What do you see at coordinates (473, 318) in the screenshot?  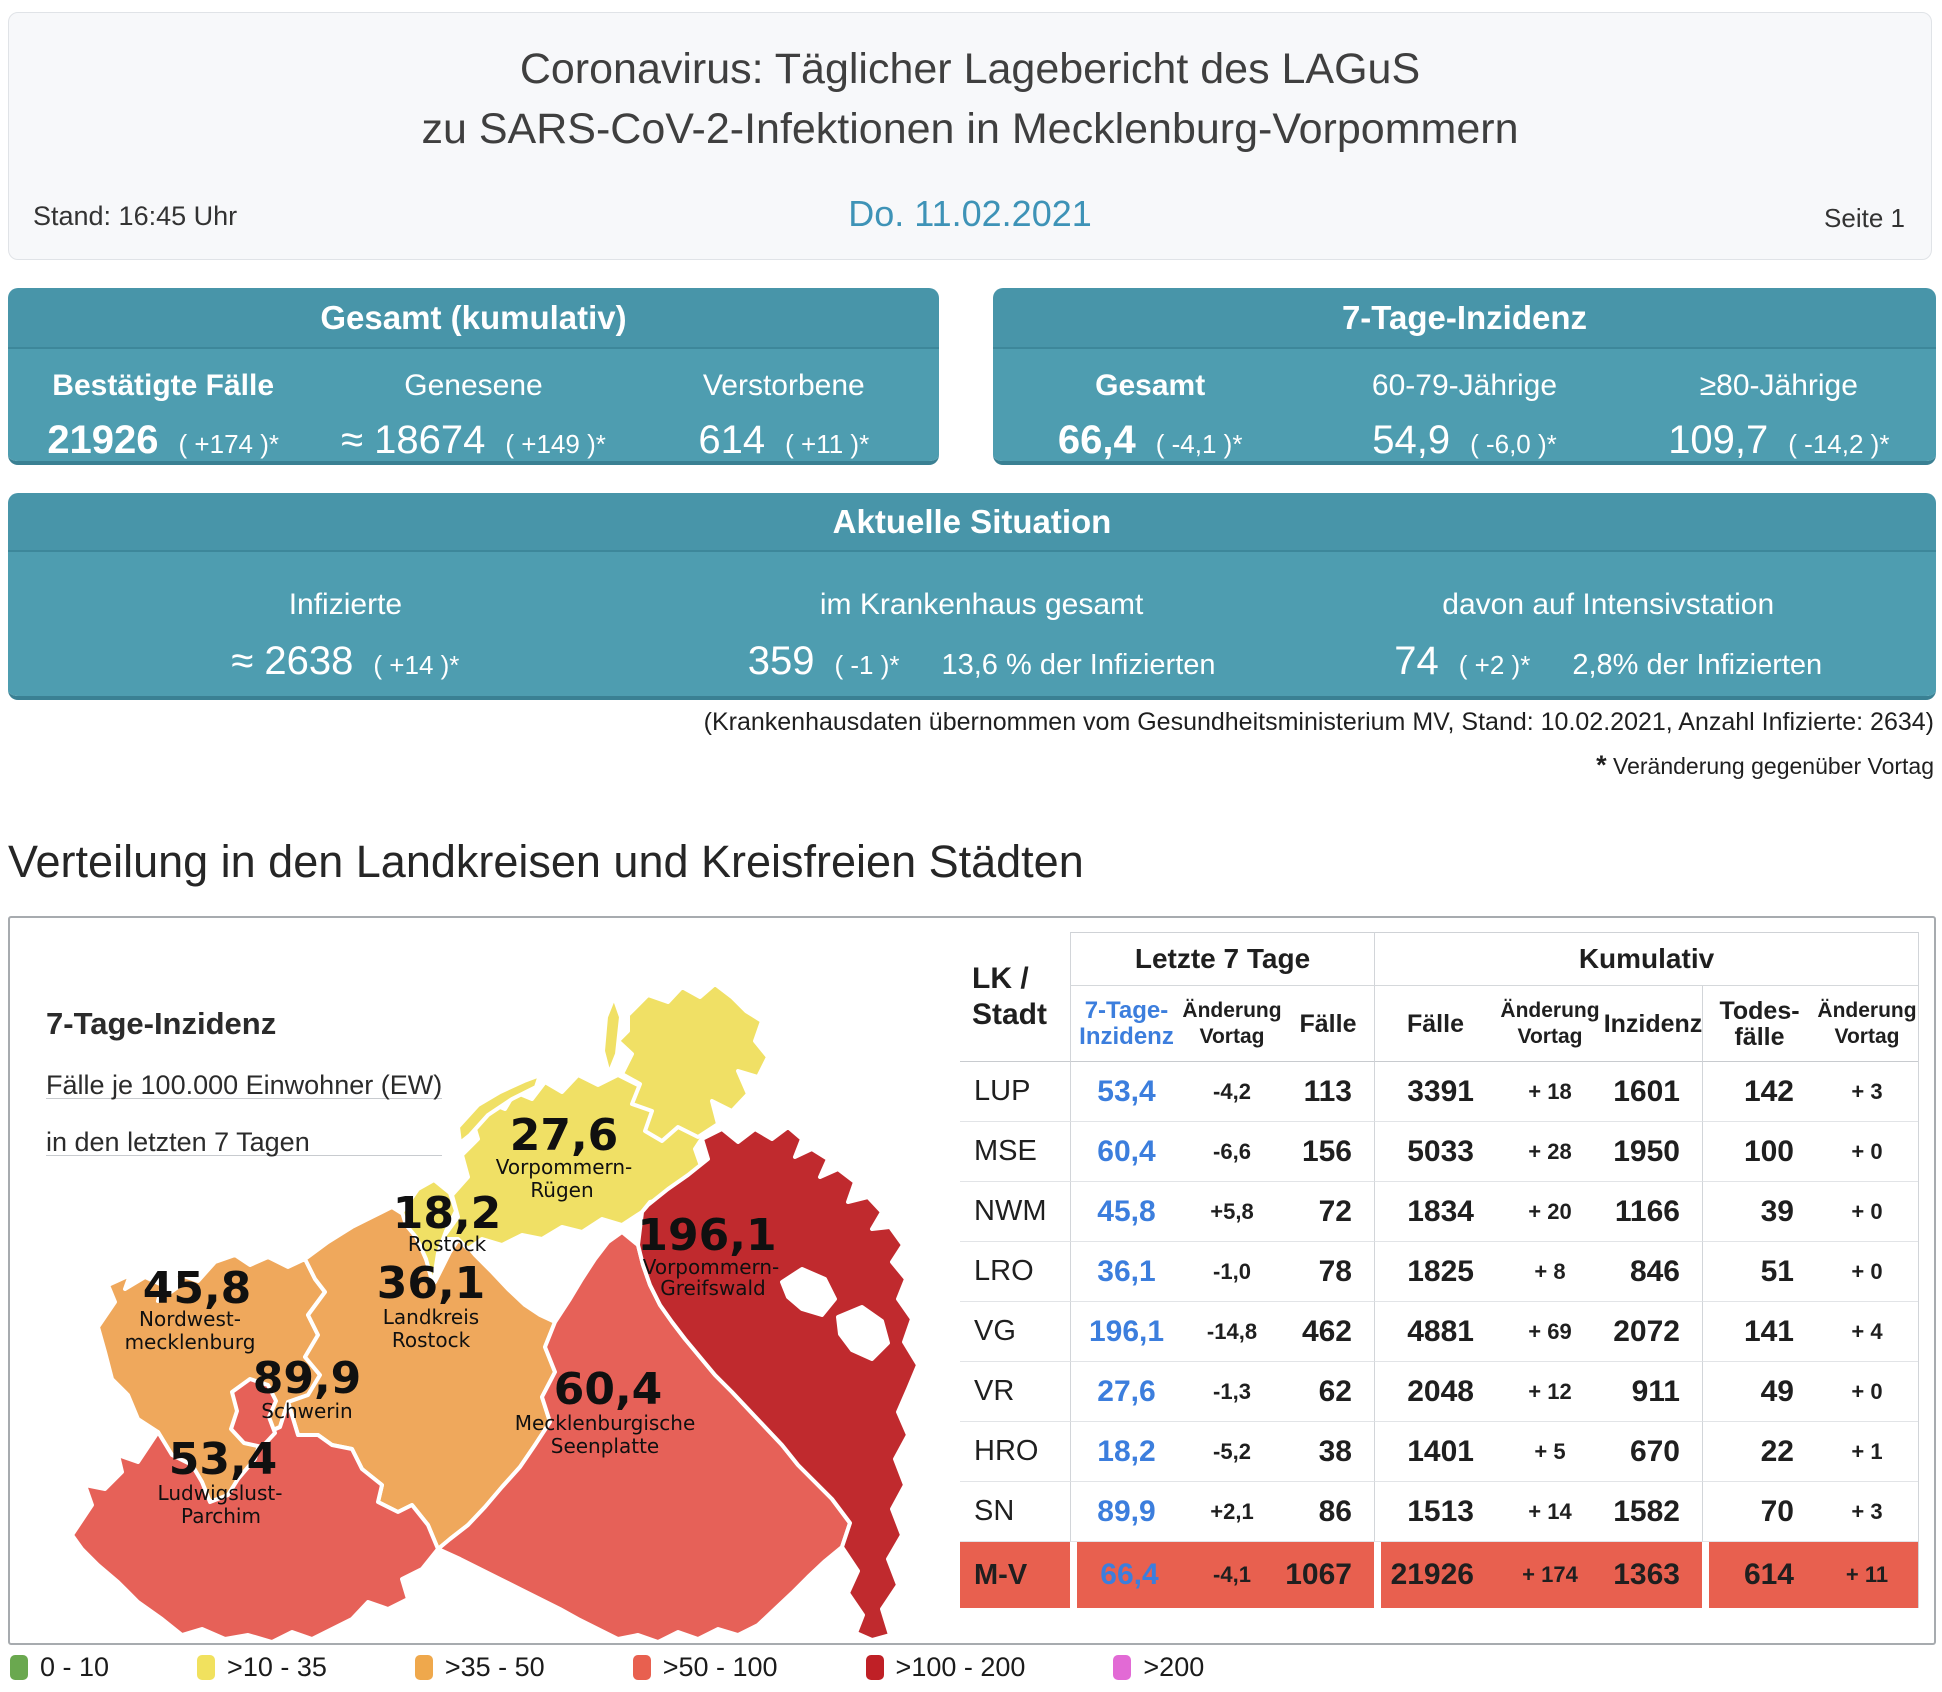 I see `stat-box-gesamt-title: Gesamt (kumulativ)` at bounding box center [473, 318].